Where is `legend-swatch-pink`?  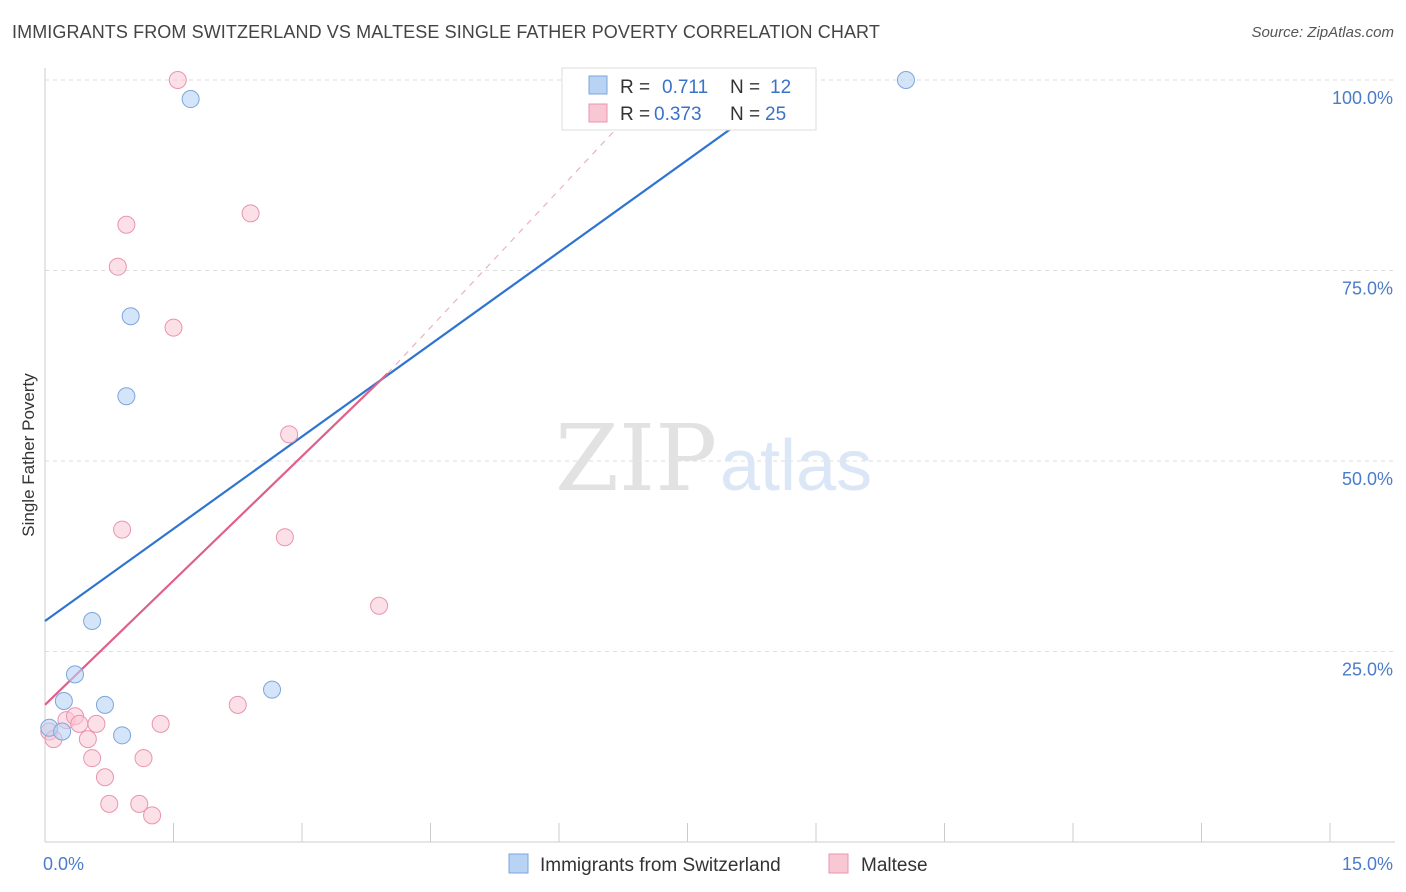 legend-swatch-pink is located at coordinates (598, 113).